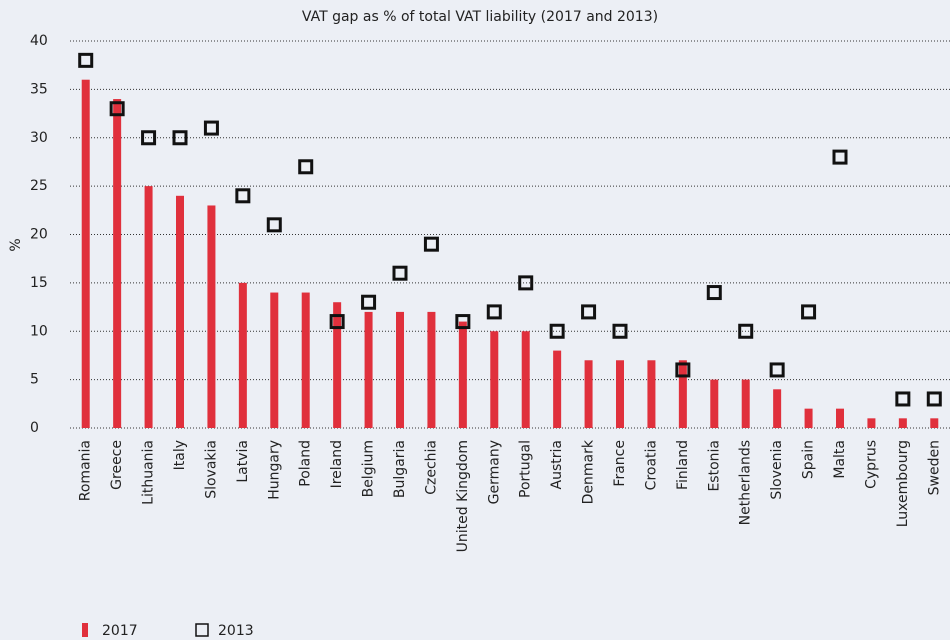 The image size is (950, 640). What do you see at coordinates (589, 471) in the screenshot?
I see `x-tick-label: Denmark` at bounding box center [589, 471].